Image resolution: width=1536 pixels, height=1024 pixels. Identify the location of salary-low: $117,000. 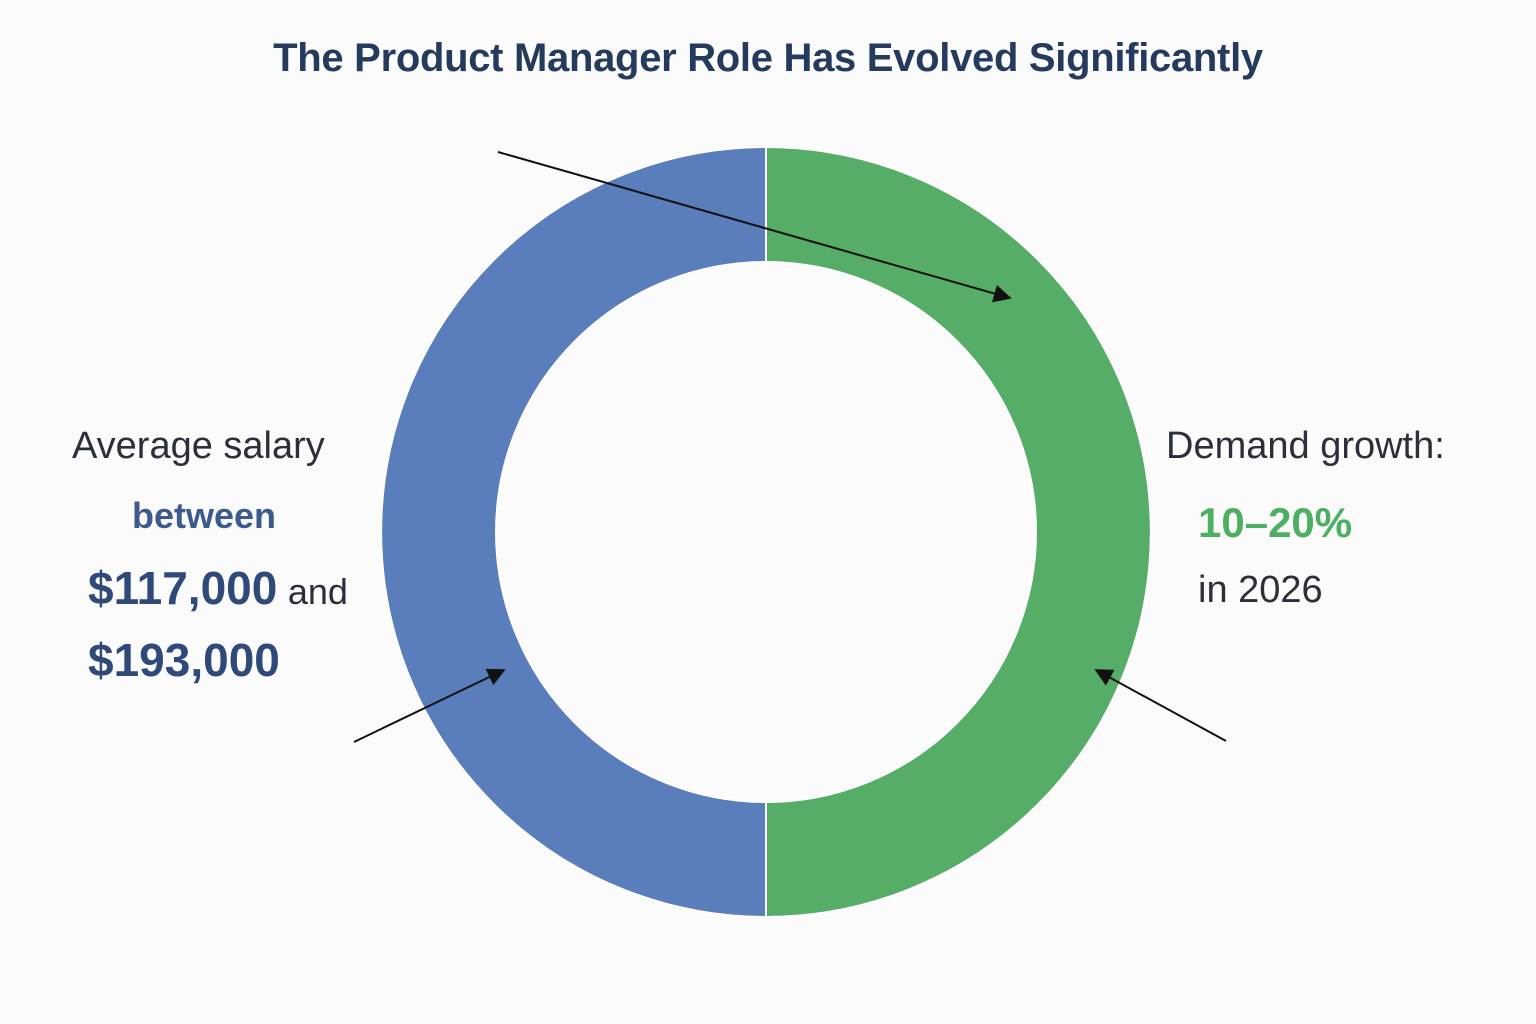
(183, 588).